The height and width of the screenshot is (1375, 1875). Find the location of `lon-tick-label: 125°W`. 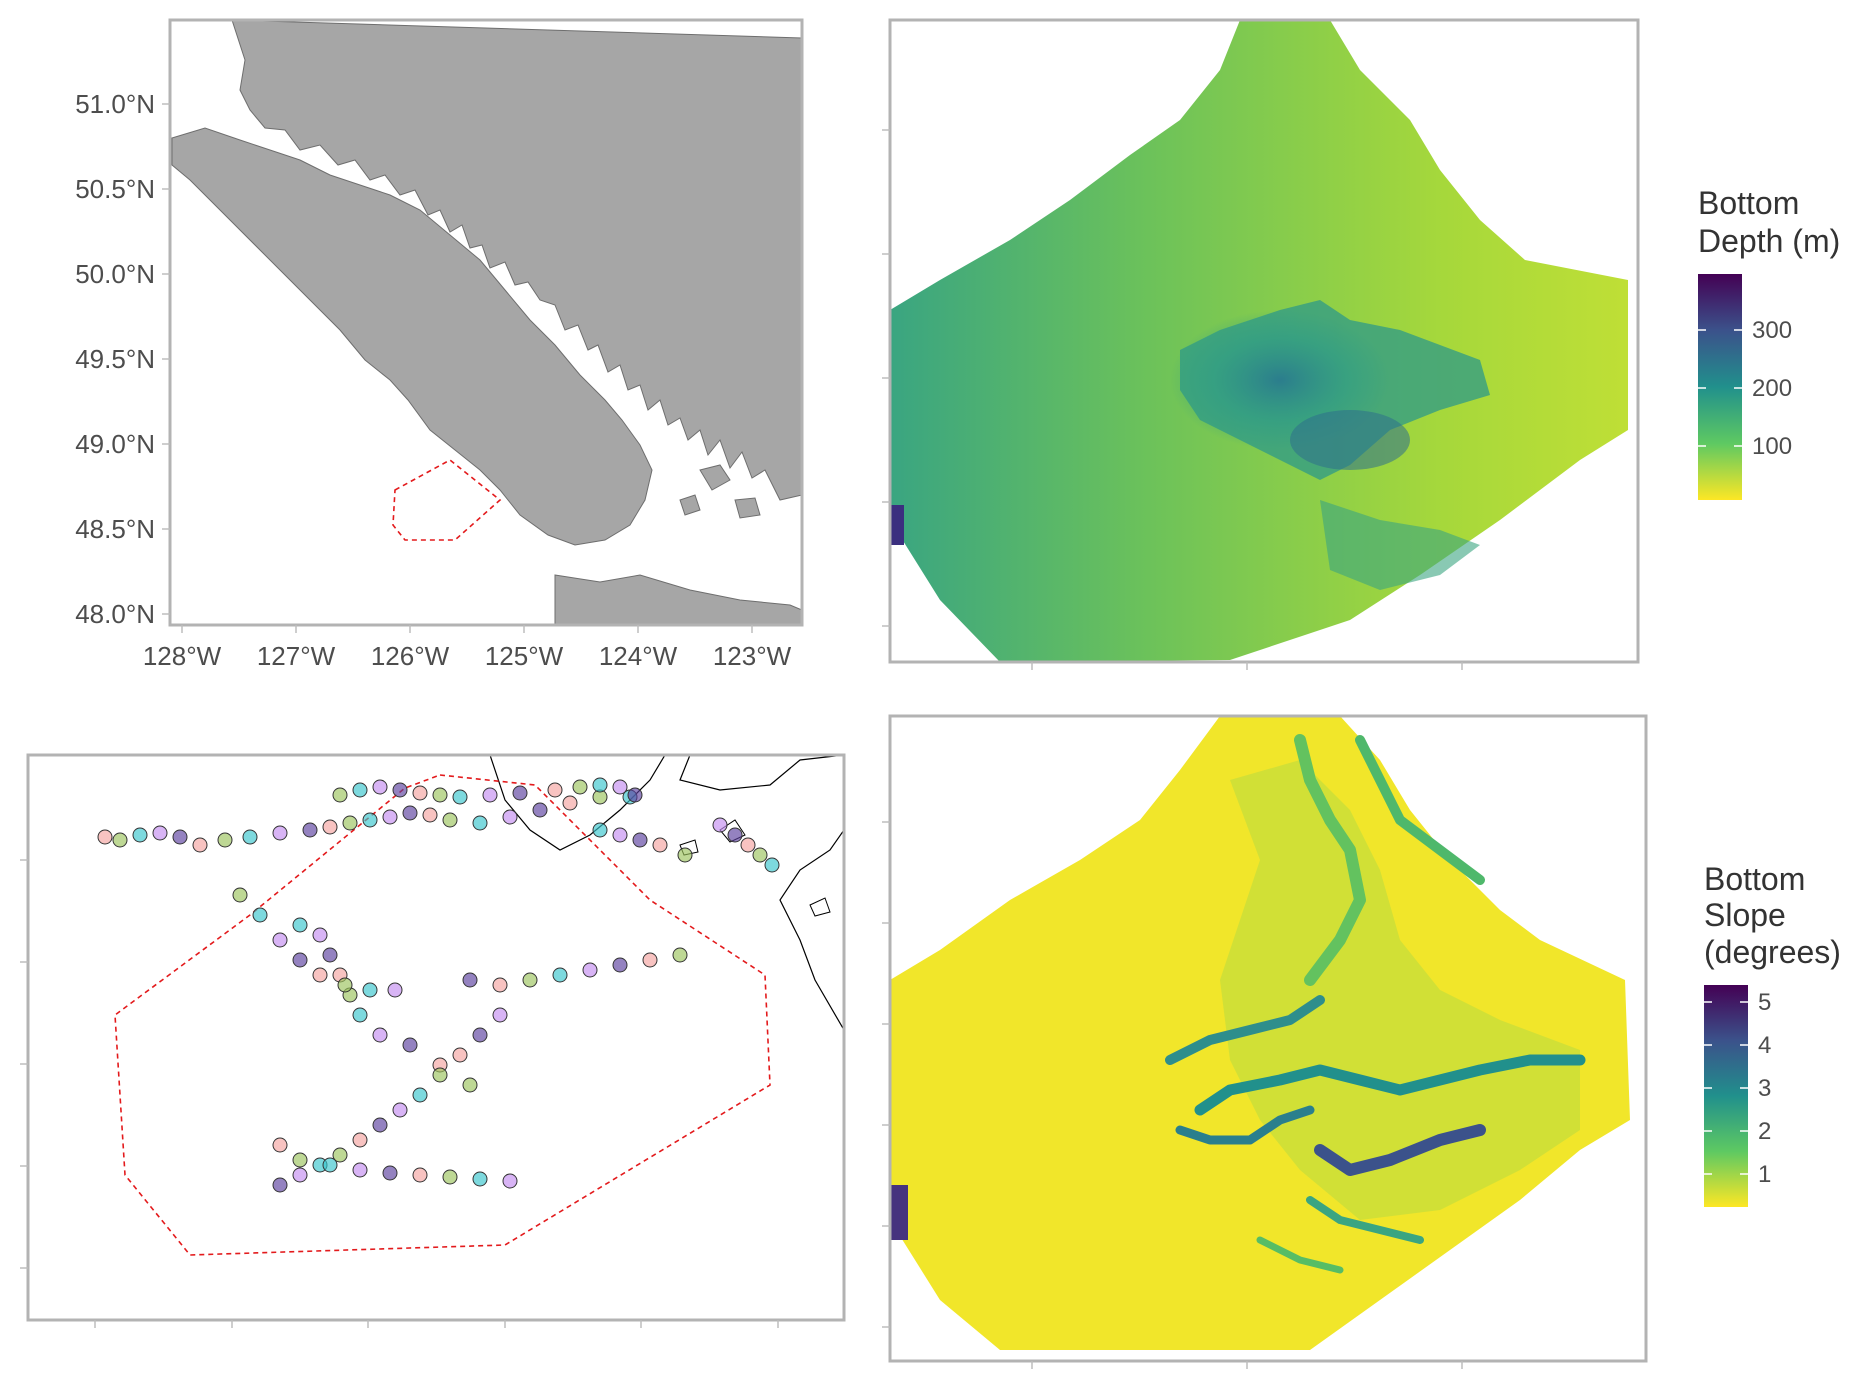

lon-tick-label: 125°W is located at coordinates (524, 656).